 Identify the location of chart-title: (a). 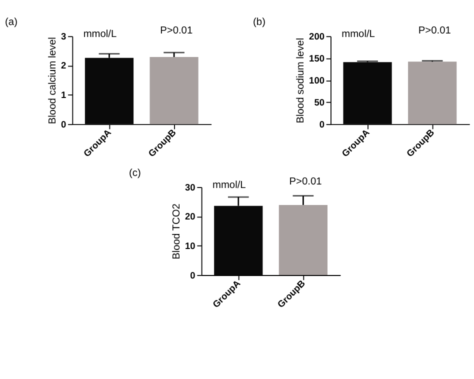
(11, 22).